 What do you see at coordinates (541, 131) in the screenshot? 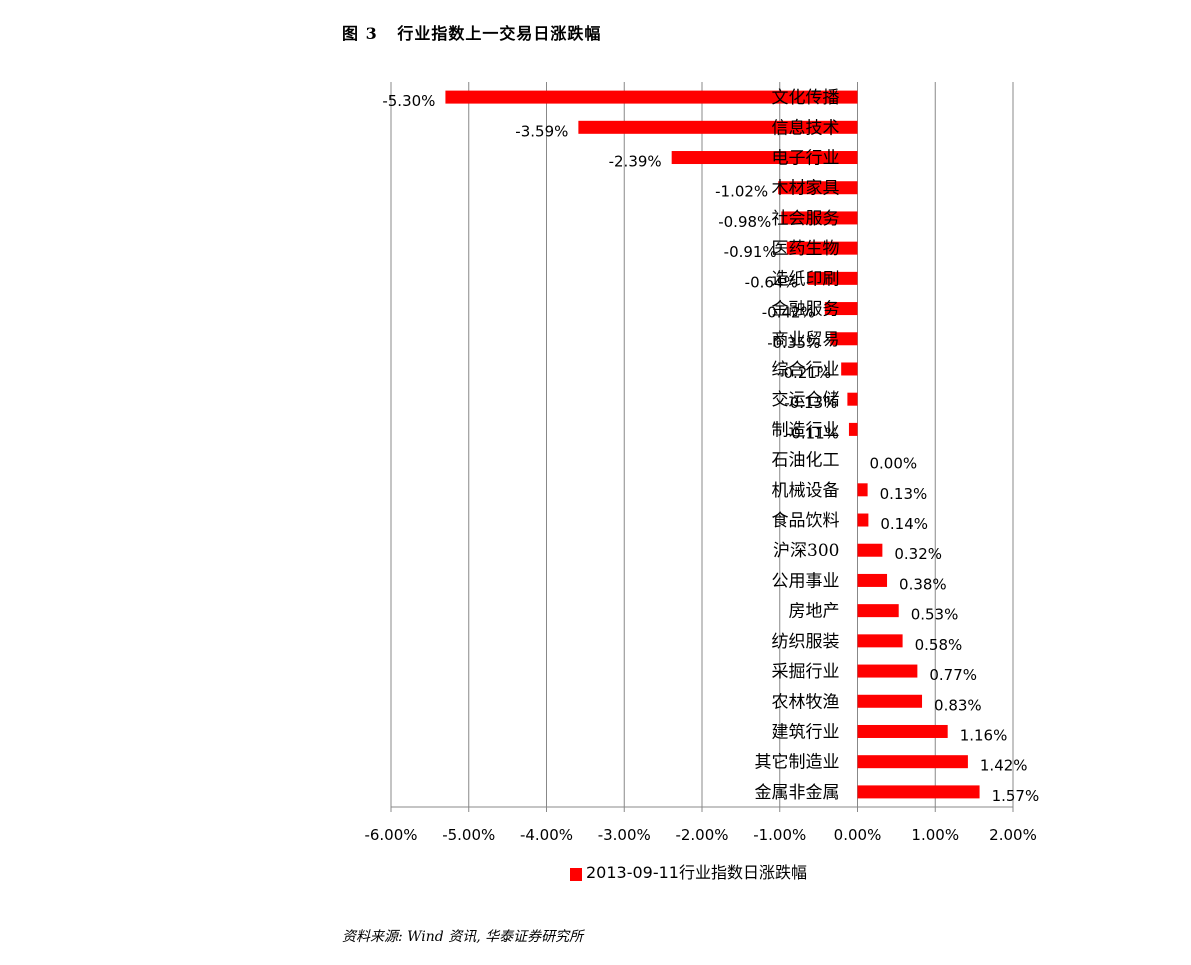
I see `value-label-2: -3.59%` at bounding box center [541, 131].